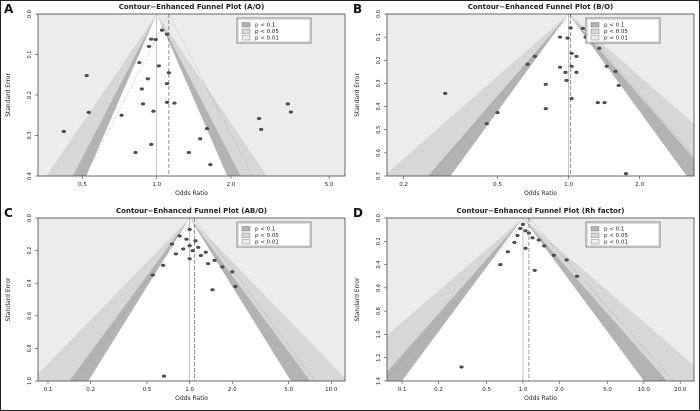  I want to click on ref-funnel-left, so click(458, 299).